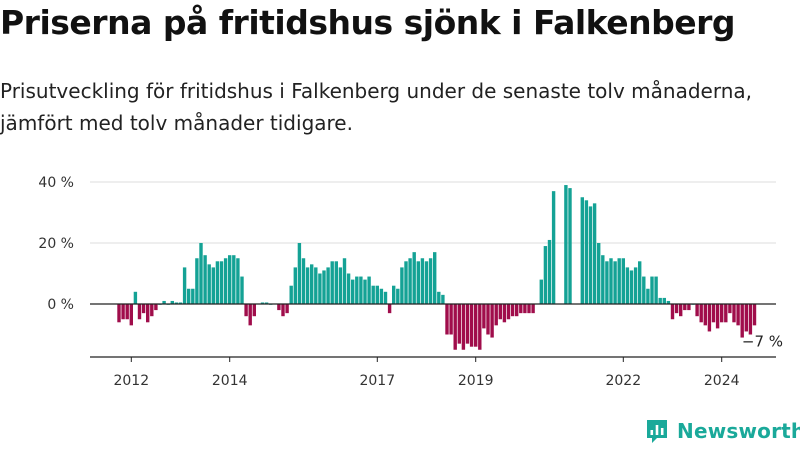 The height and width of the screenshot is (450, 800). Describe the element at coordinates (56, 244) in the screenshot. I see `y-tick-label: 20 %` at that location.